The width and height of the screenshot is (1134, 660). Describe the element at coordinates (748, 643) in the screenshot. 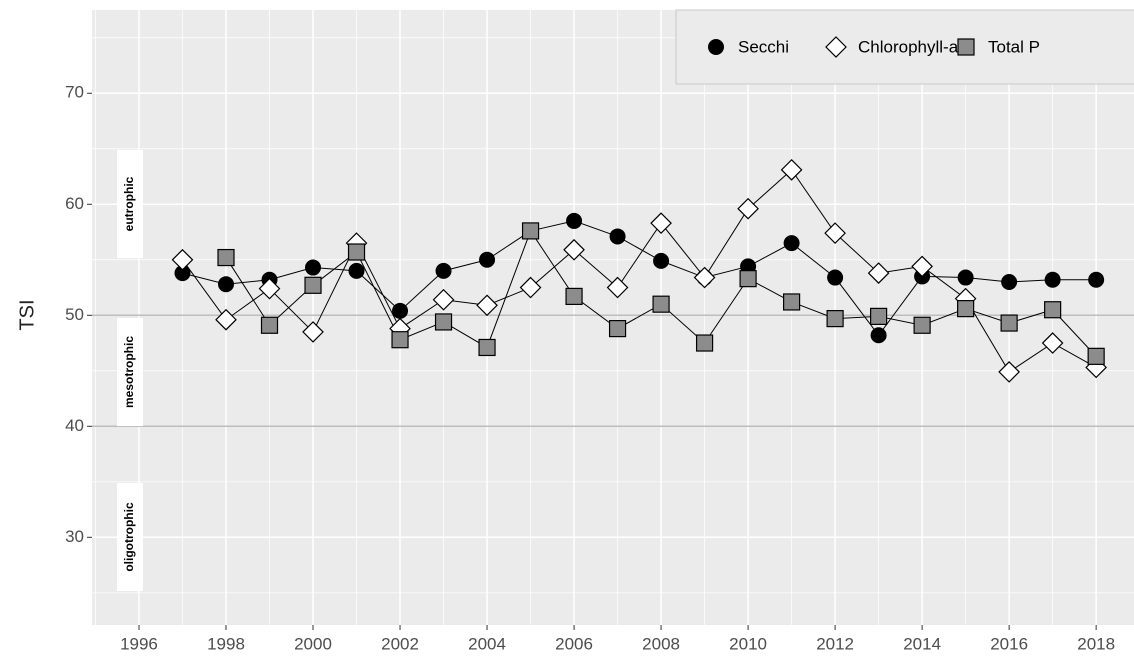

I see `x-tick-label: 2010` at that location.